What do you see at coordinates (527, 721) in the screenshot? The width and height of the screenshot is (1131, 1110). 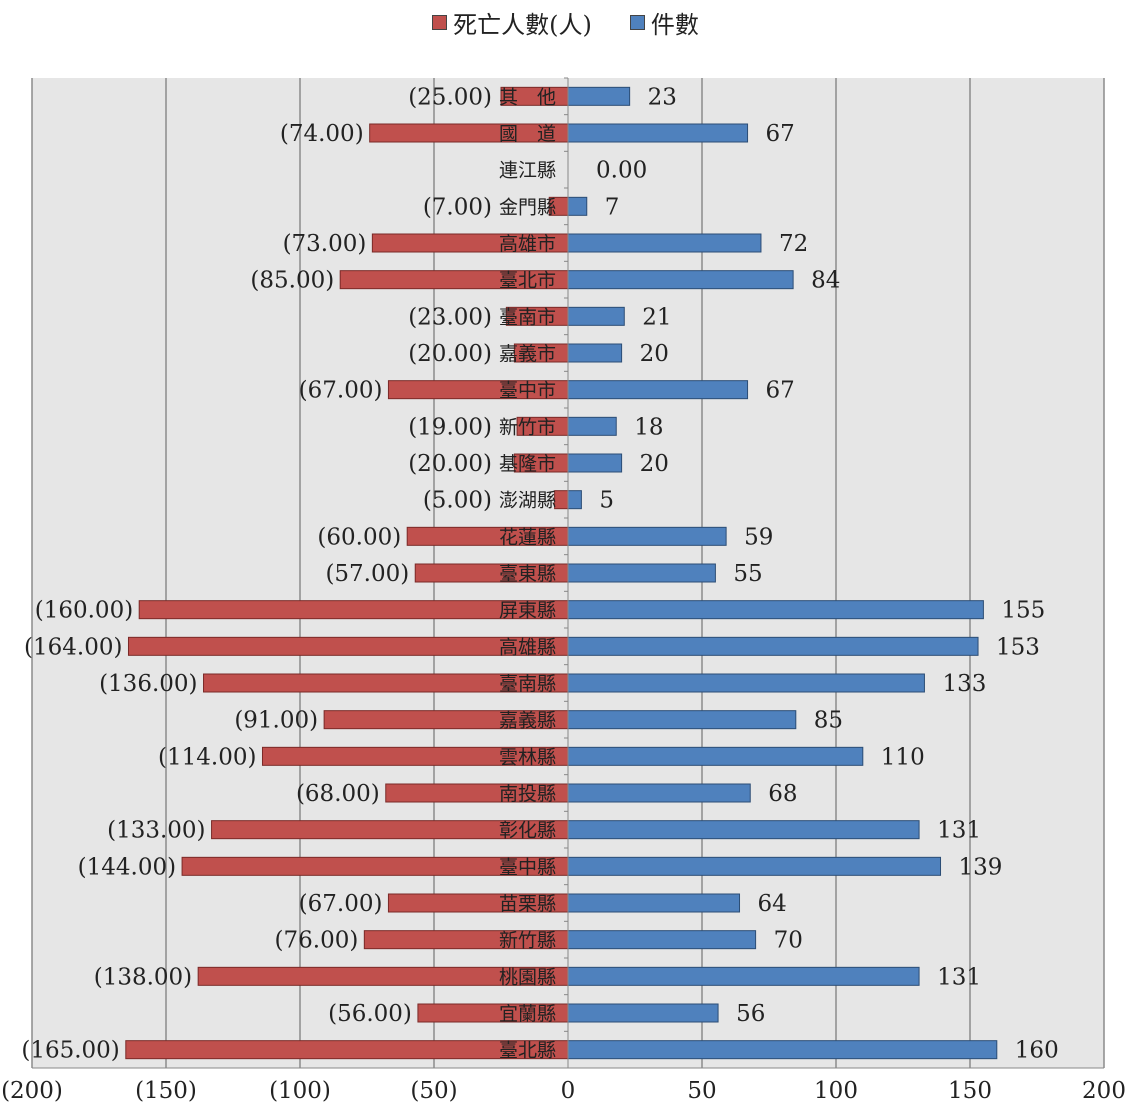 I see `category-label: 嘉義縣` at bounding box center [527, 721].